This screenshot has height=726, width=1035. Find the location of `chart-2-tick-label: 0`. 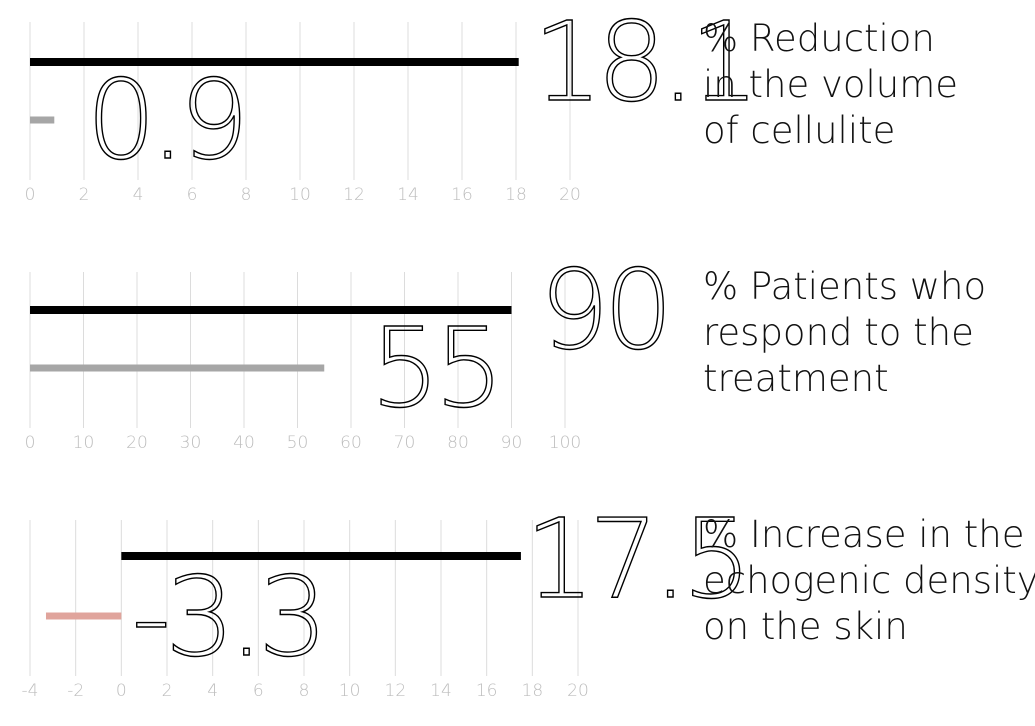

chart-2-tick-label: 0 is located at coordinates (30, 443).